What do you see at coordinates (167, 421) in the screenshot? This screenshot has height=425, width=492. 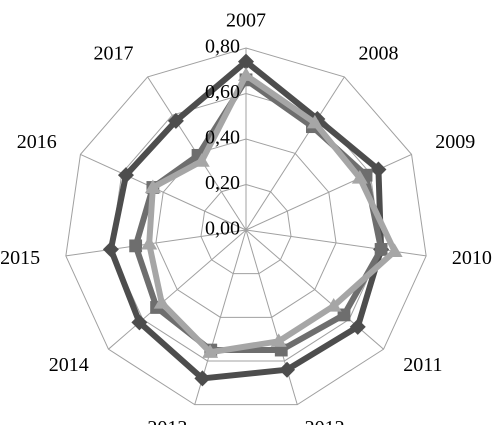 I see `category-label: 2013` at bounding box center [167, 421].